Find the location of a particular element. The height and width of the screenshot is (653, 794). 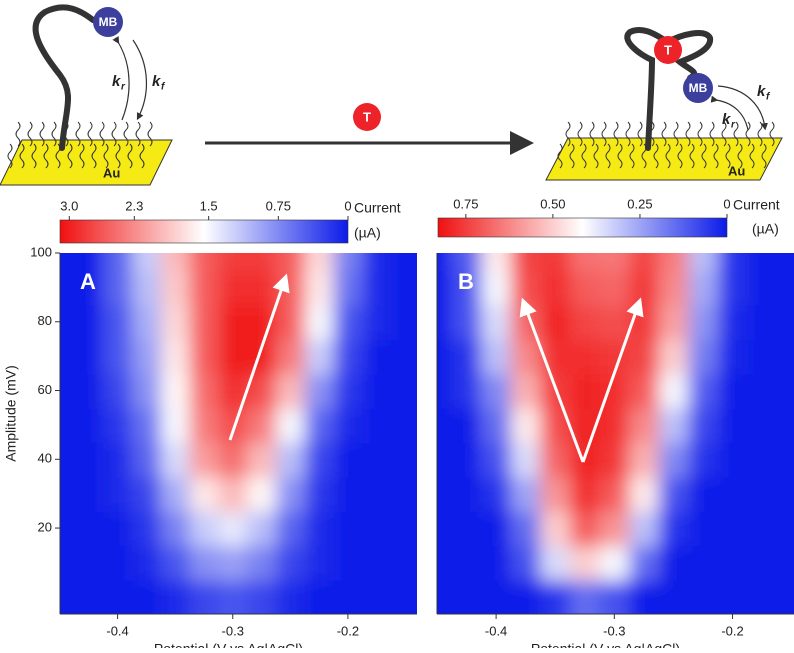

reporter-label: MB is located at coordinates (698, 88).